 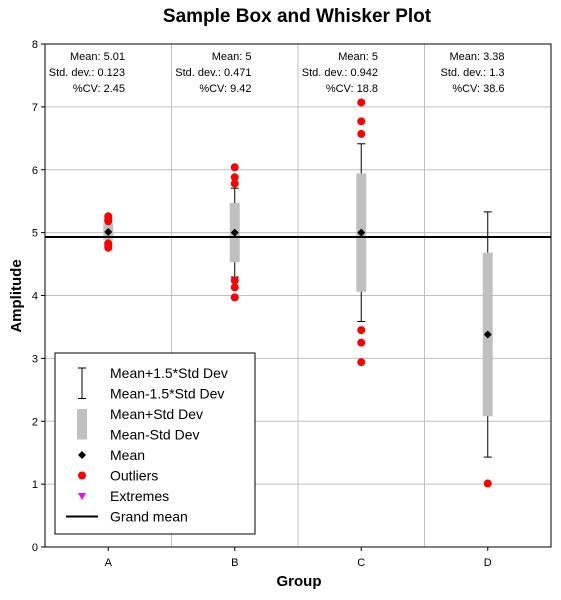 What do you see at coordinates (299, 581) in the screenshot?
I see `x-axis-label: Group` at bounding box center [299, 581].